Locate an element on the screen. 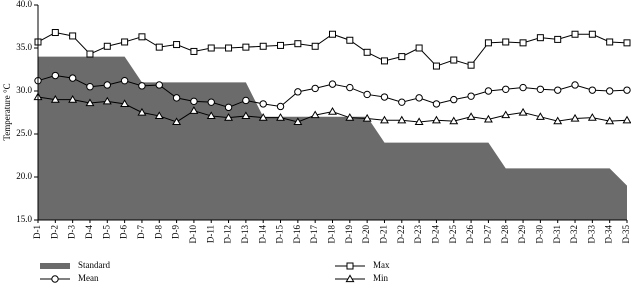  x-tick-label: D-2 is located at coordinates (54, 232).